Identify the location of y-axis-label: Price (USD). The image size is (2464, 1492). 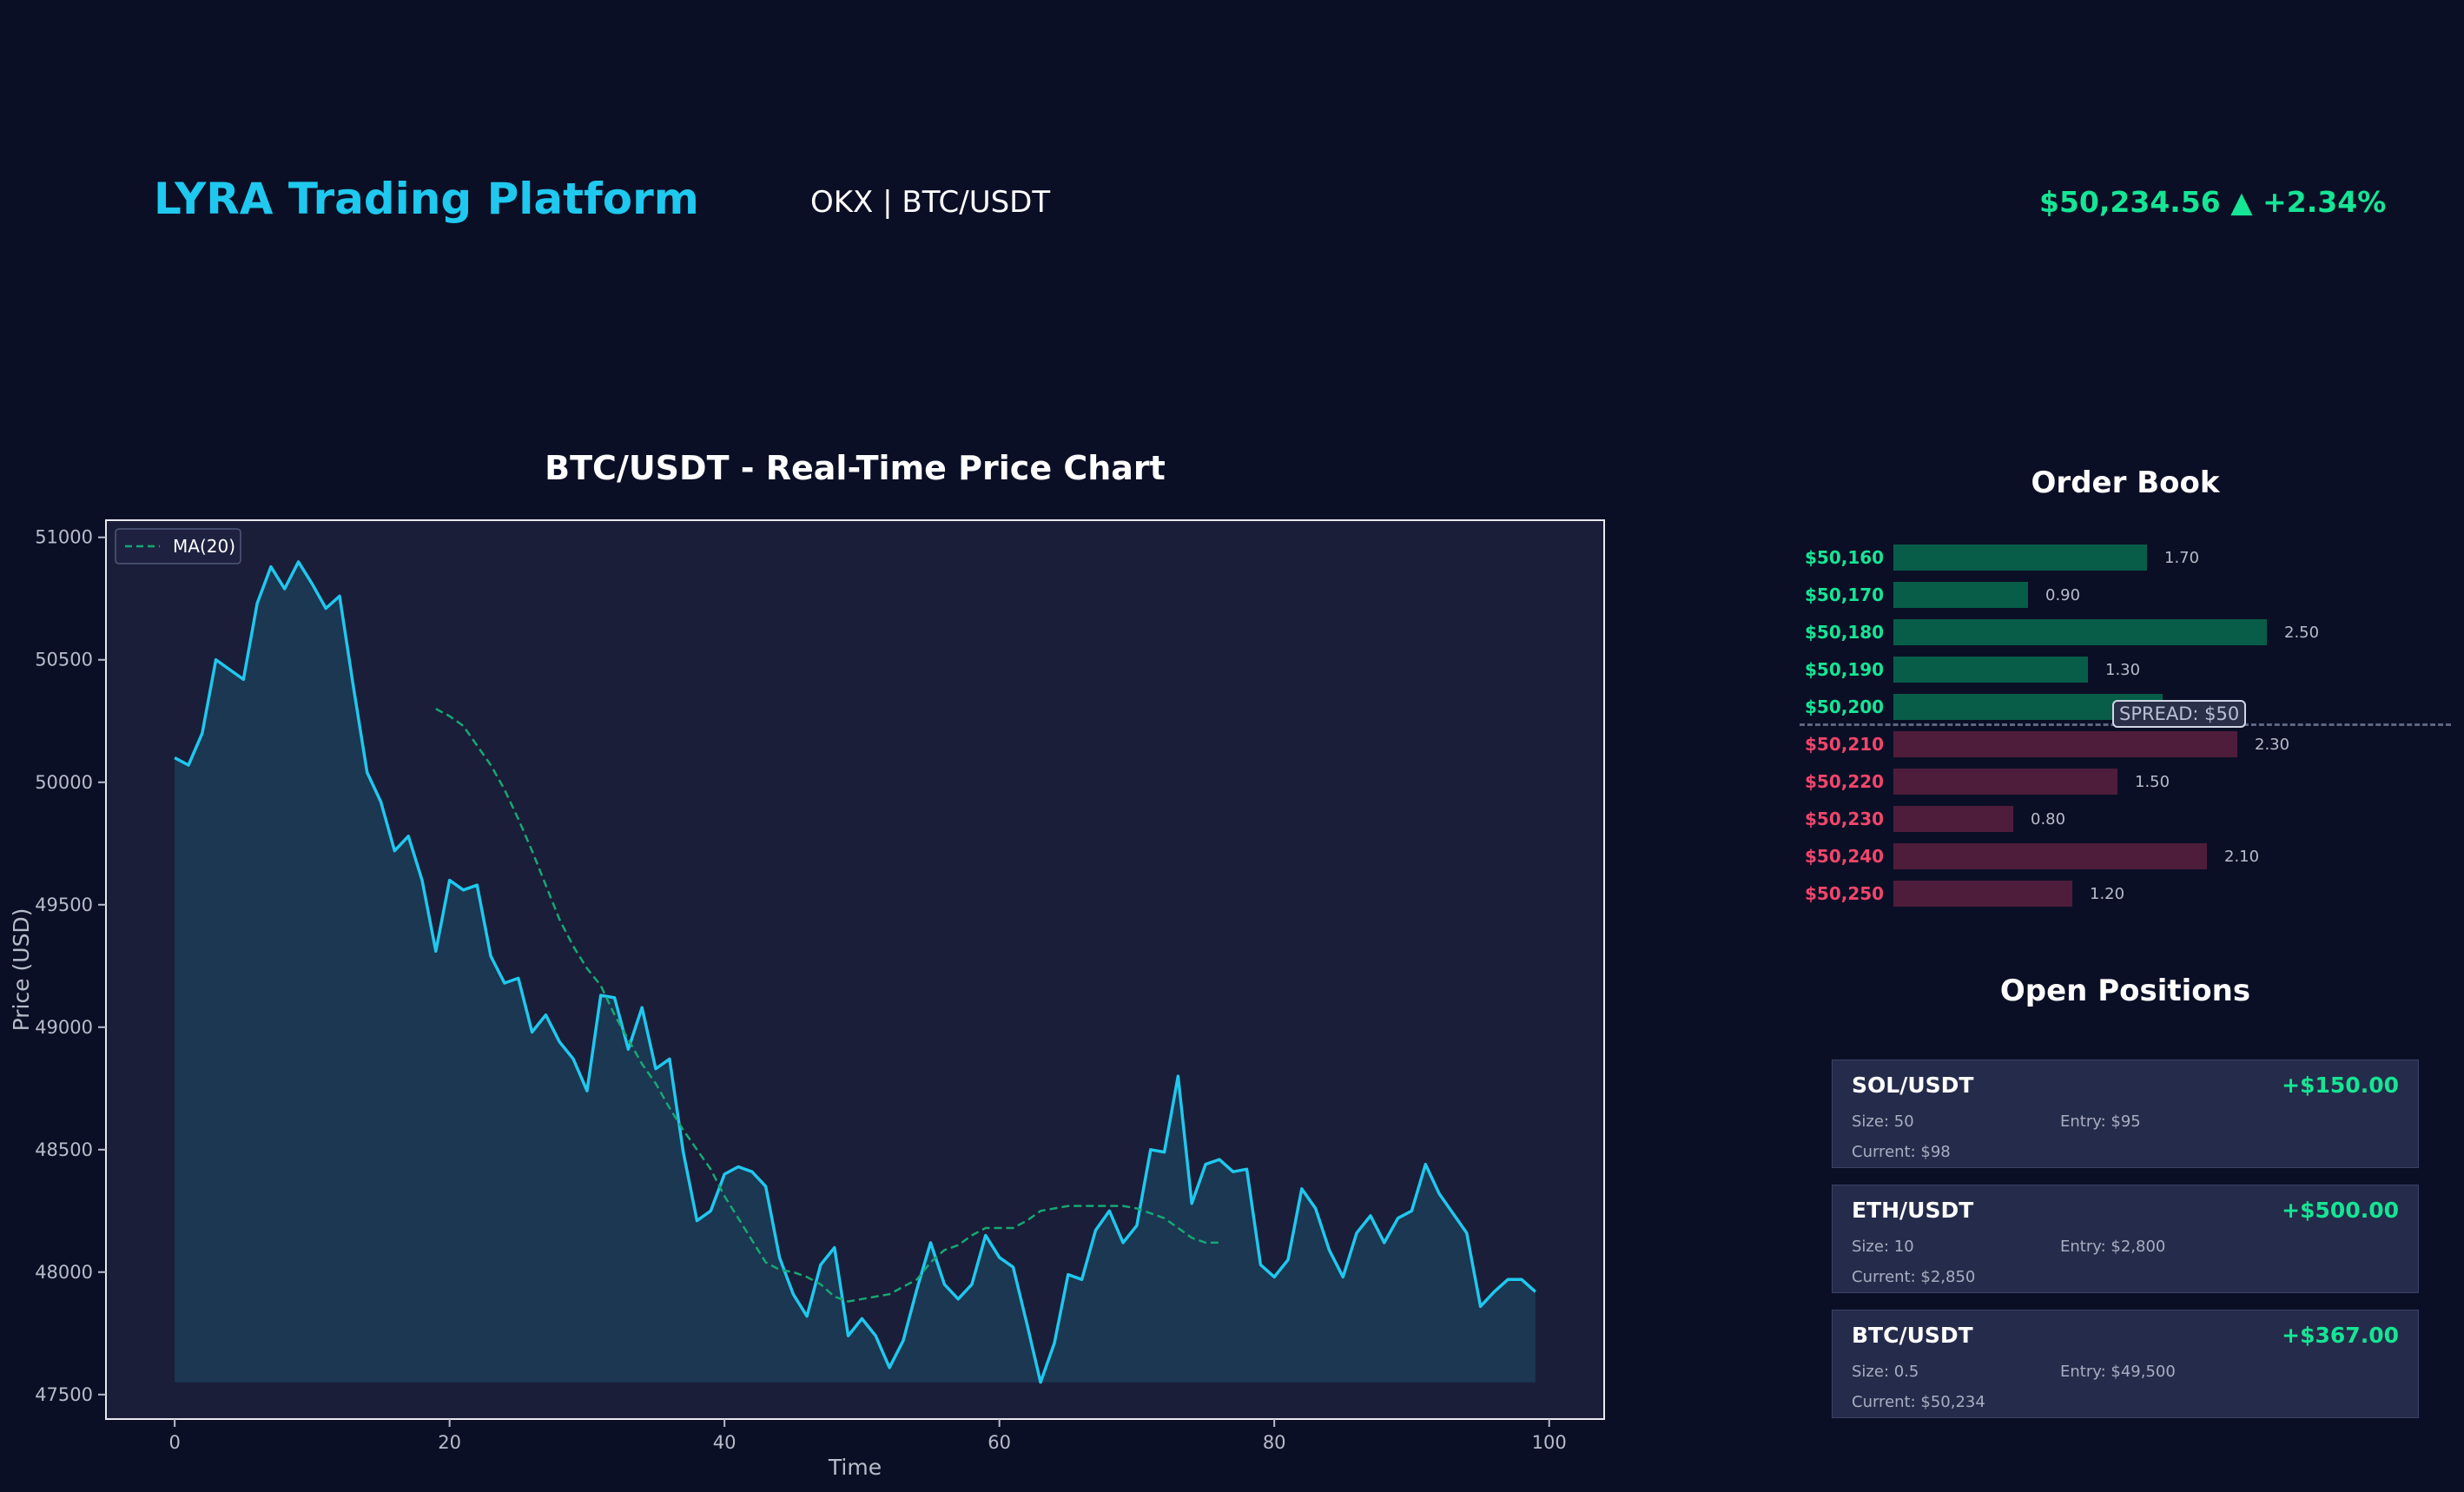
(21, 970).